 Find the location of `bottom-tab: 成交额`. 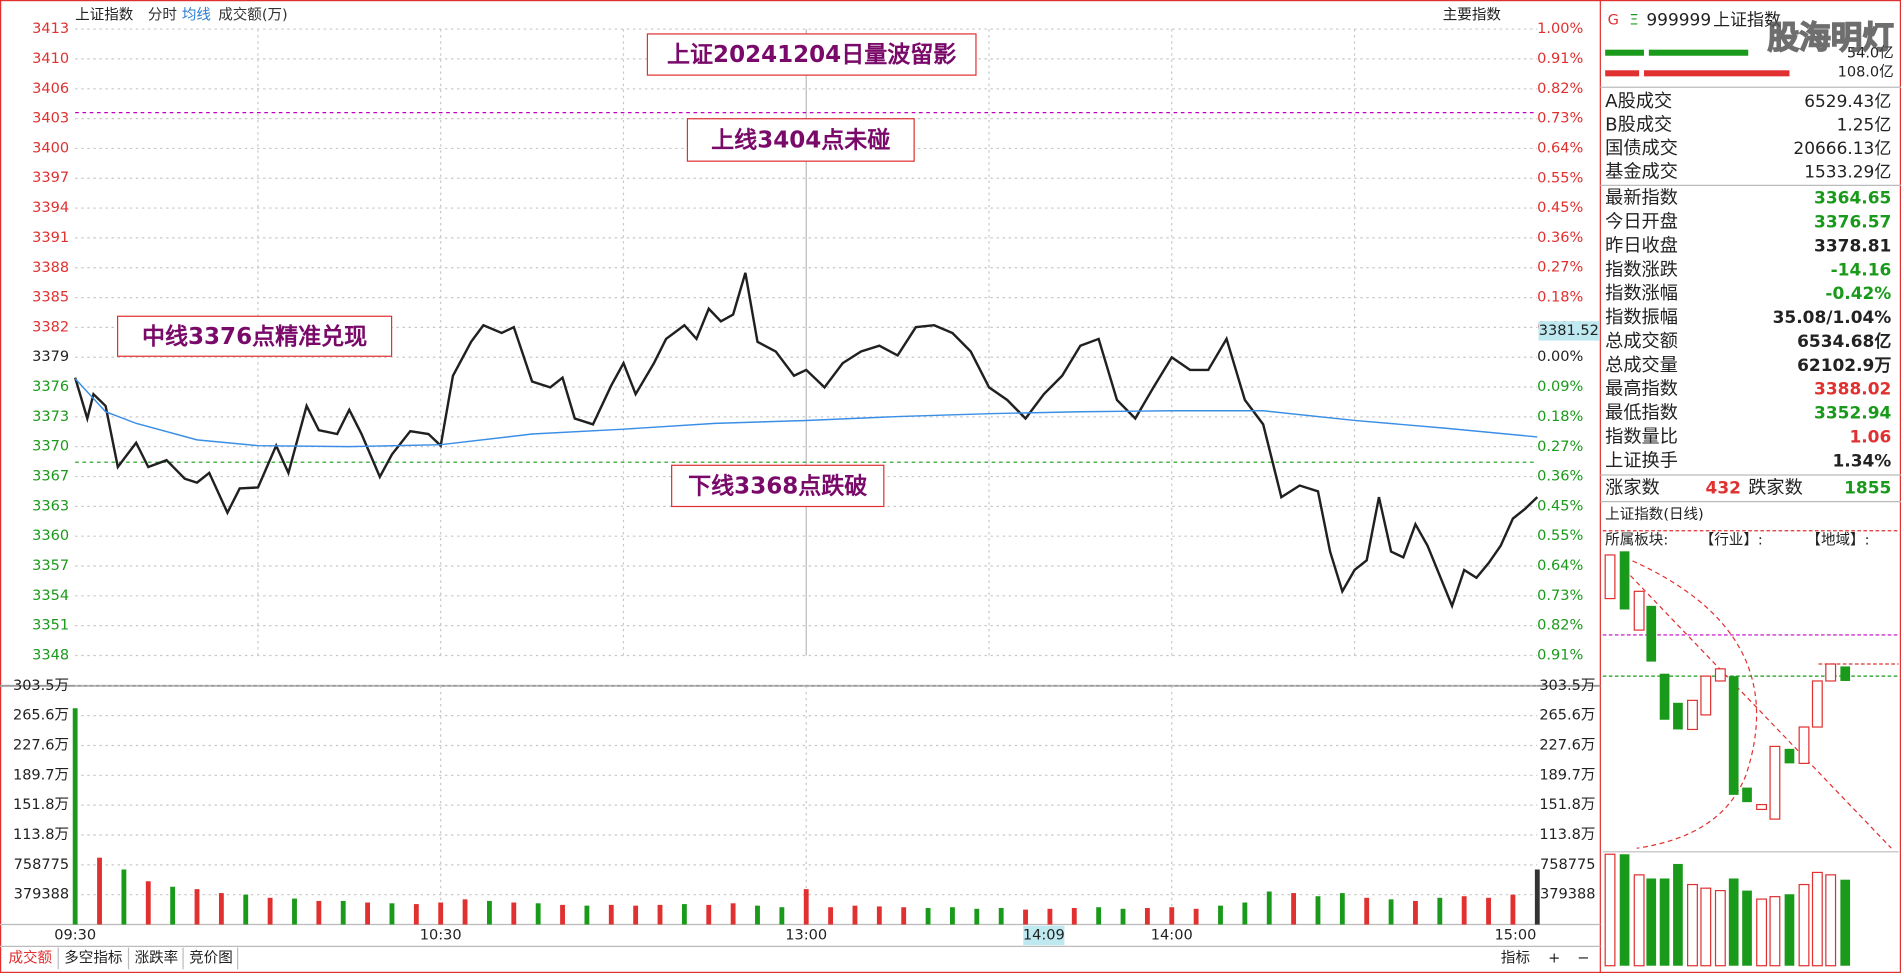

bottom-tab: 成交额 is located at coordinates (30, 957).